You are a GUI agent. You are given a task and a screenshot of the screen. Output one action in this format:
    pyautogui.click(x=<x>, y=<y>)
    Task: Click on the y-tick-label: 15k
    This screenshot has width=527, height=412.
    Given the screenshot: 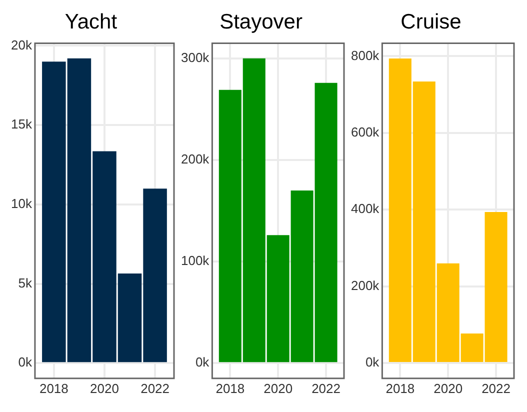 What is the action you would take?
    pyautogui.click(x=21, y=124)
    